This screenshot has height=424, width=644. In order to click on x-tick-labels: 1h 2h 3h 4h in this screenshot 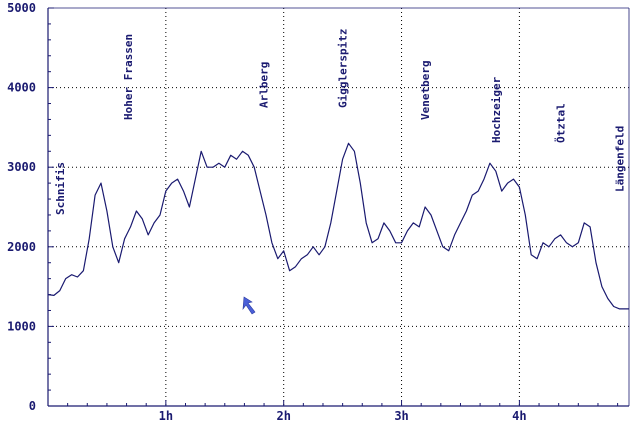, I will do `click(343, 416)`.